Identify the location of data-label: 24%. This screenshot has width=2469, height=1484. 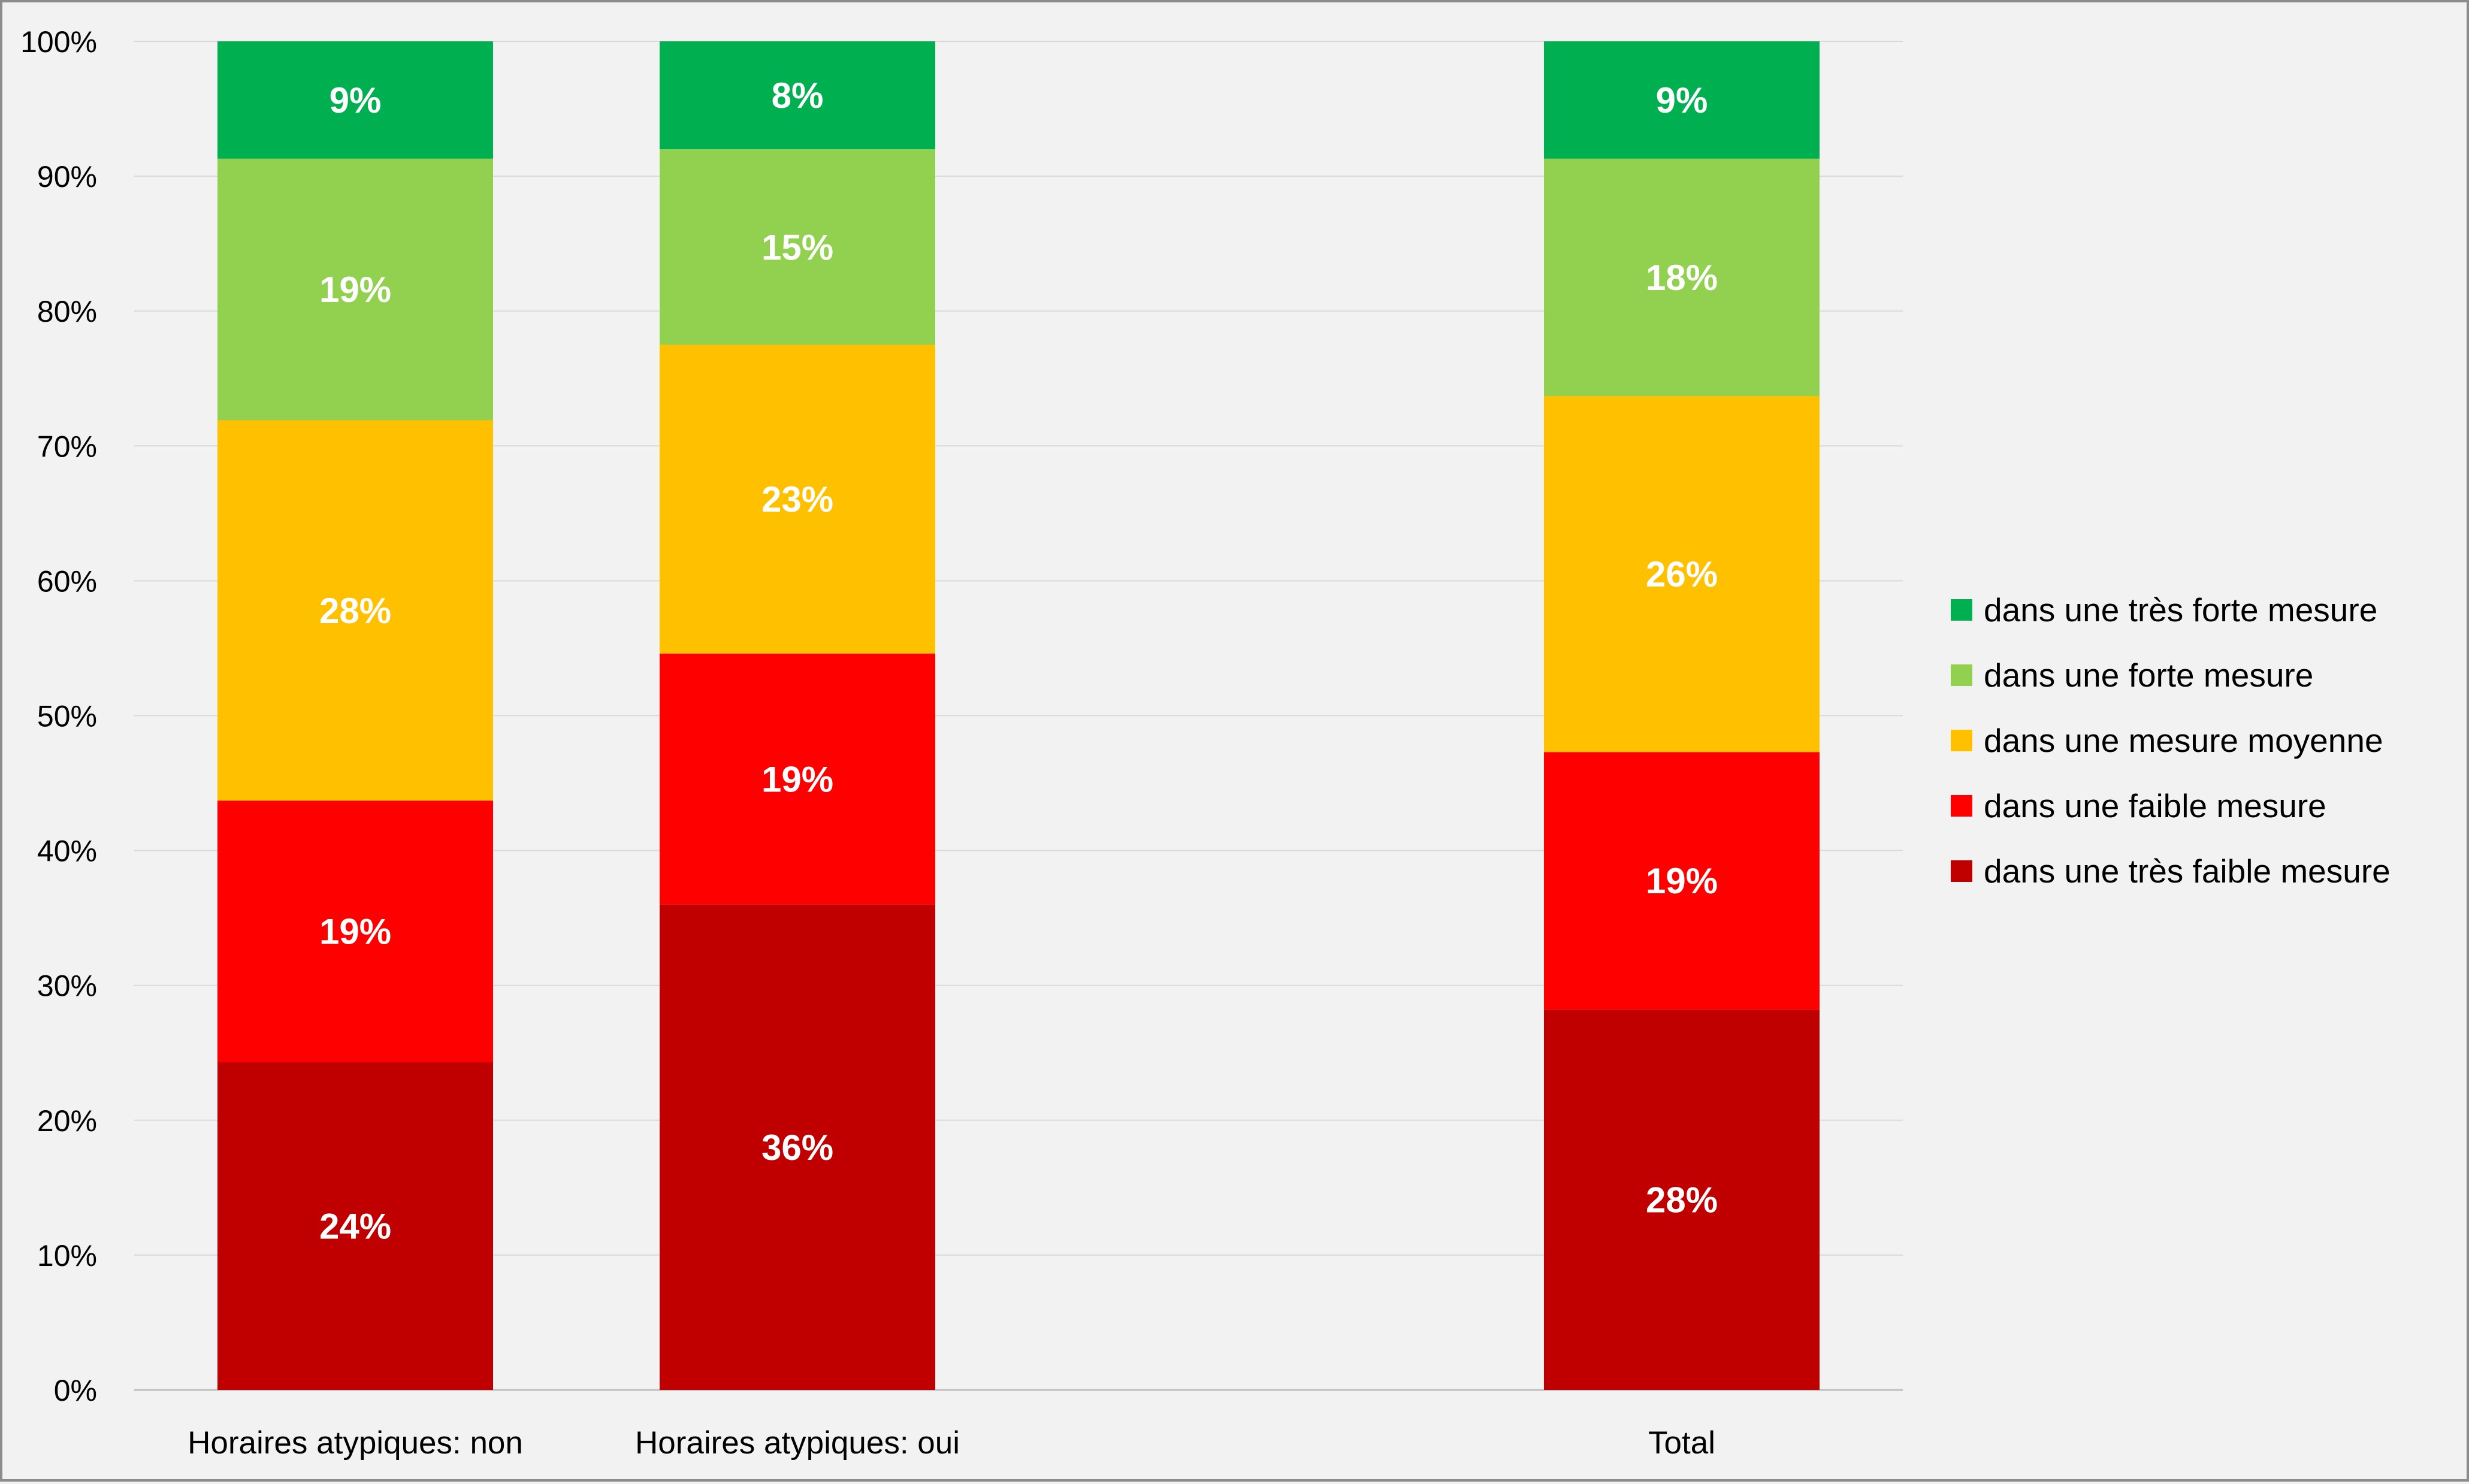
(355, 1227).